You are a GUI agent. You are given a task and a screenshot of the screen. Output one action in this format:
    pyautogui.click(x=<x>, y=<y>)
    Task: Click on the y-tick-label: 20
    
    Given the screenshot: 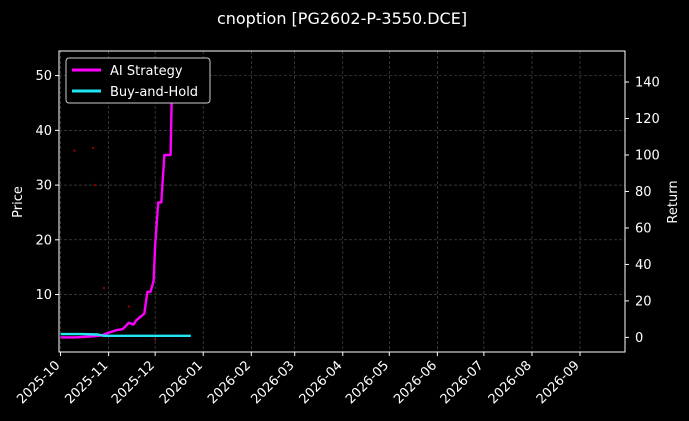 What is the action you would take?
    pyautogui.click(x=43, y=240)
    